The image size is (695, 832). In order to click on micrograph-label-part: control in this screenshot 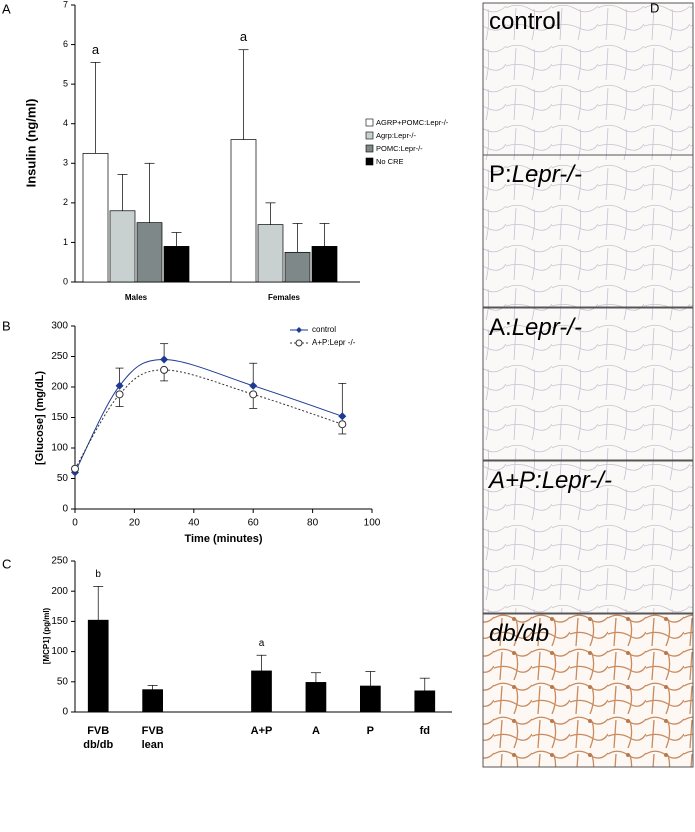, I will do `click(525, 21)`.